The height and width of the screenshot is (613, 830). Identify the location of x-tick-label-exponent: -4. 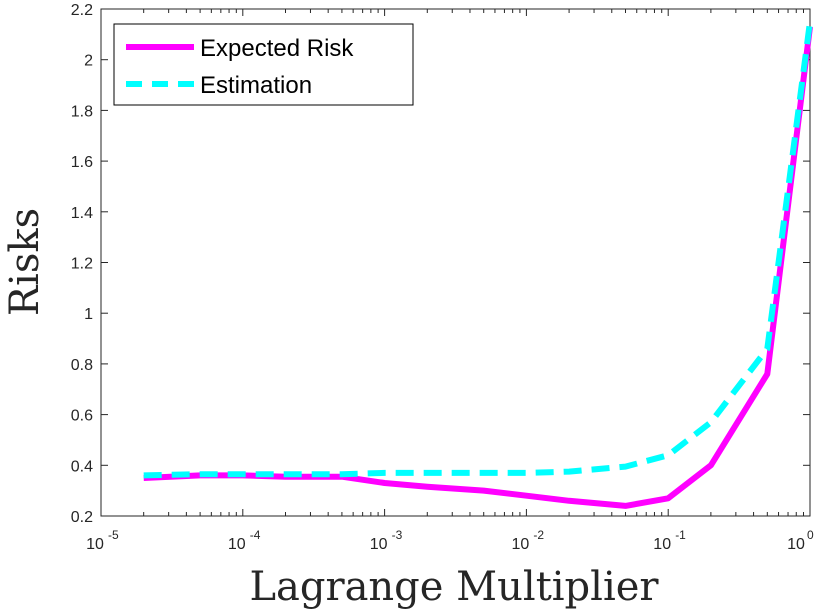
(255, 535).